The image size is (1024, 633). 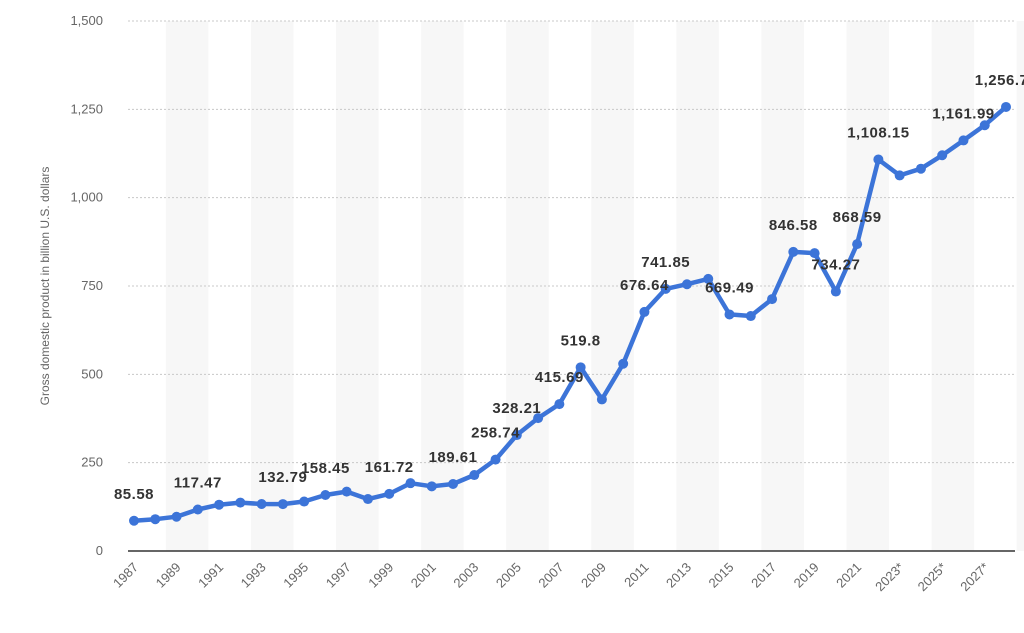 I want to click on x-tick-label: 1993, so click(x=253, y=575).